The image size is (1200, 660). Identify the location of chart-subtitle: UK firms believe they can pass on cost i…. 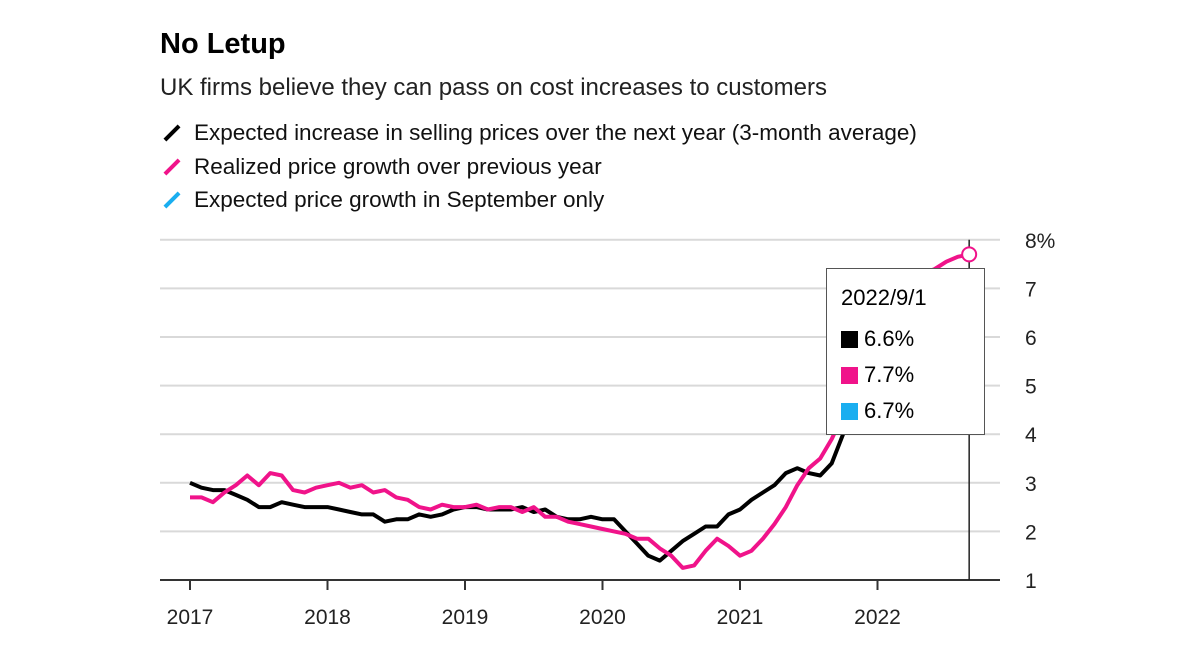
(493, 87).